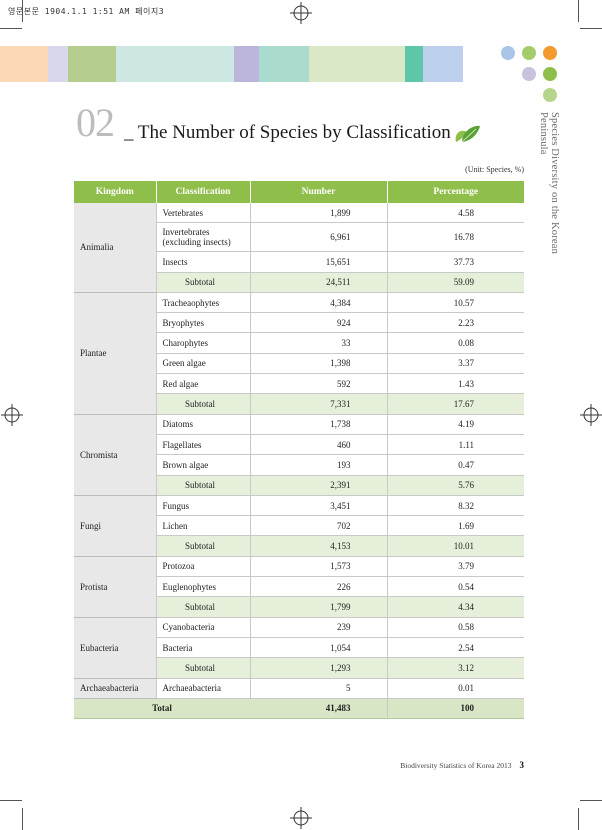 This screenshot has height=830, width=602. I want to click on percentage-cell: 0.01, so click(455, 688).